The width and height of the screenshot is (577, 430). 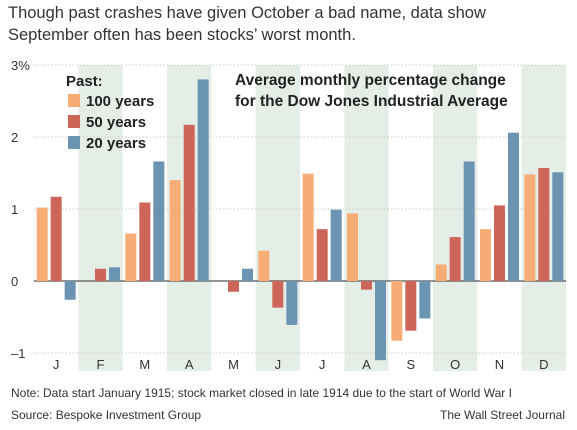 I want to click on legend-title: Past:, so click(x=84, y=81).